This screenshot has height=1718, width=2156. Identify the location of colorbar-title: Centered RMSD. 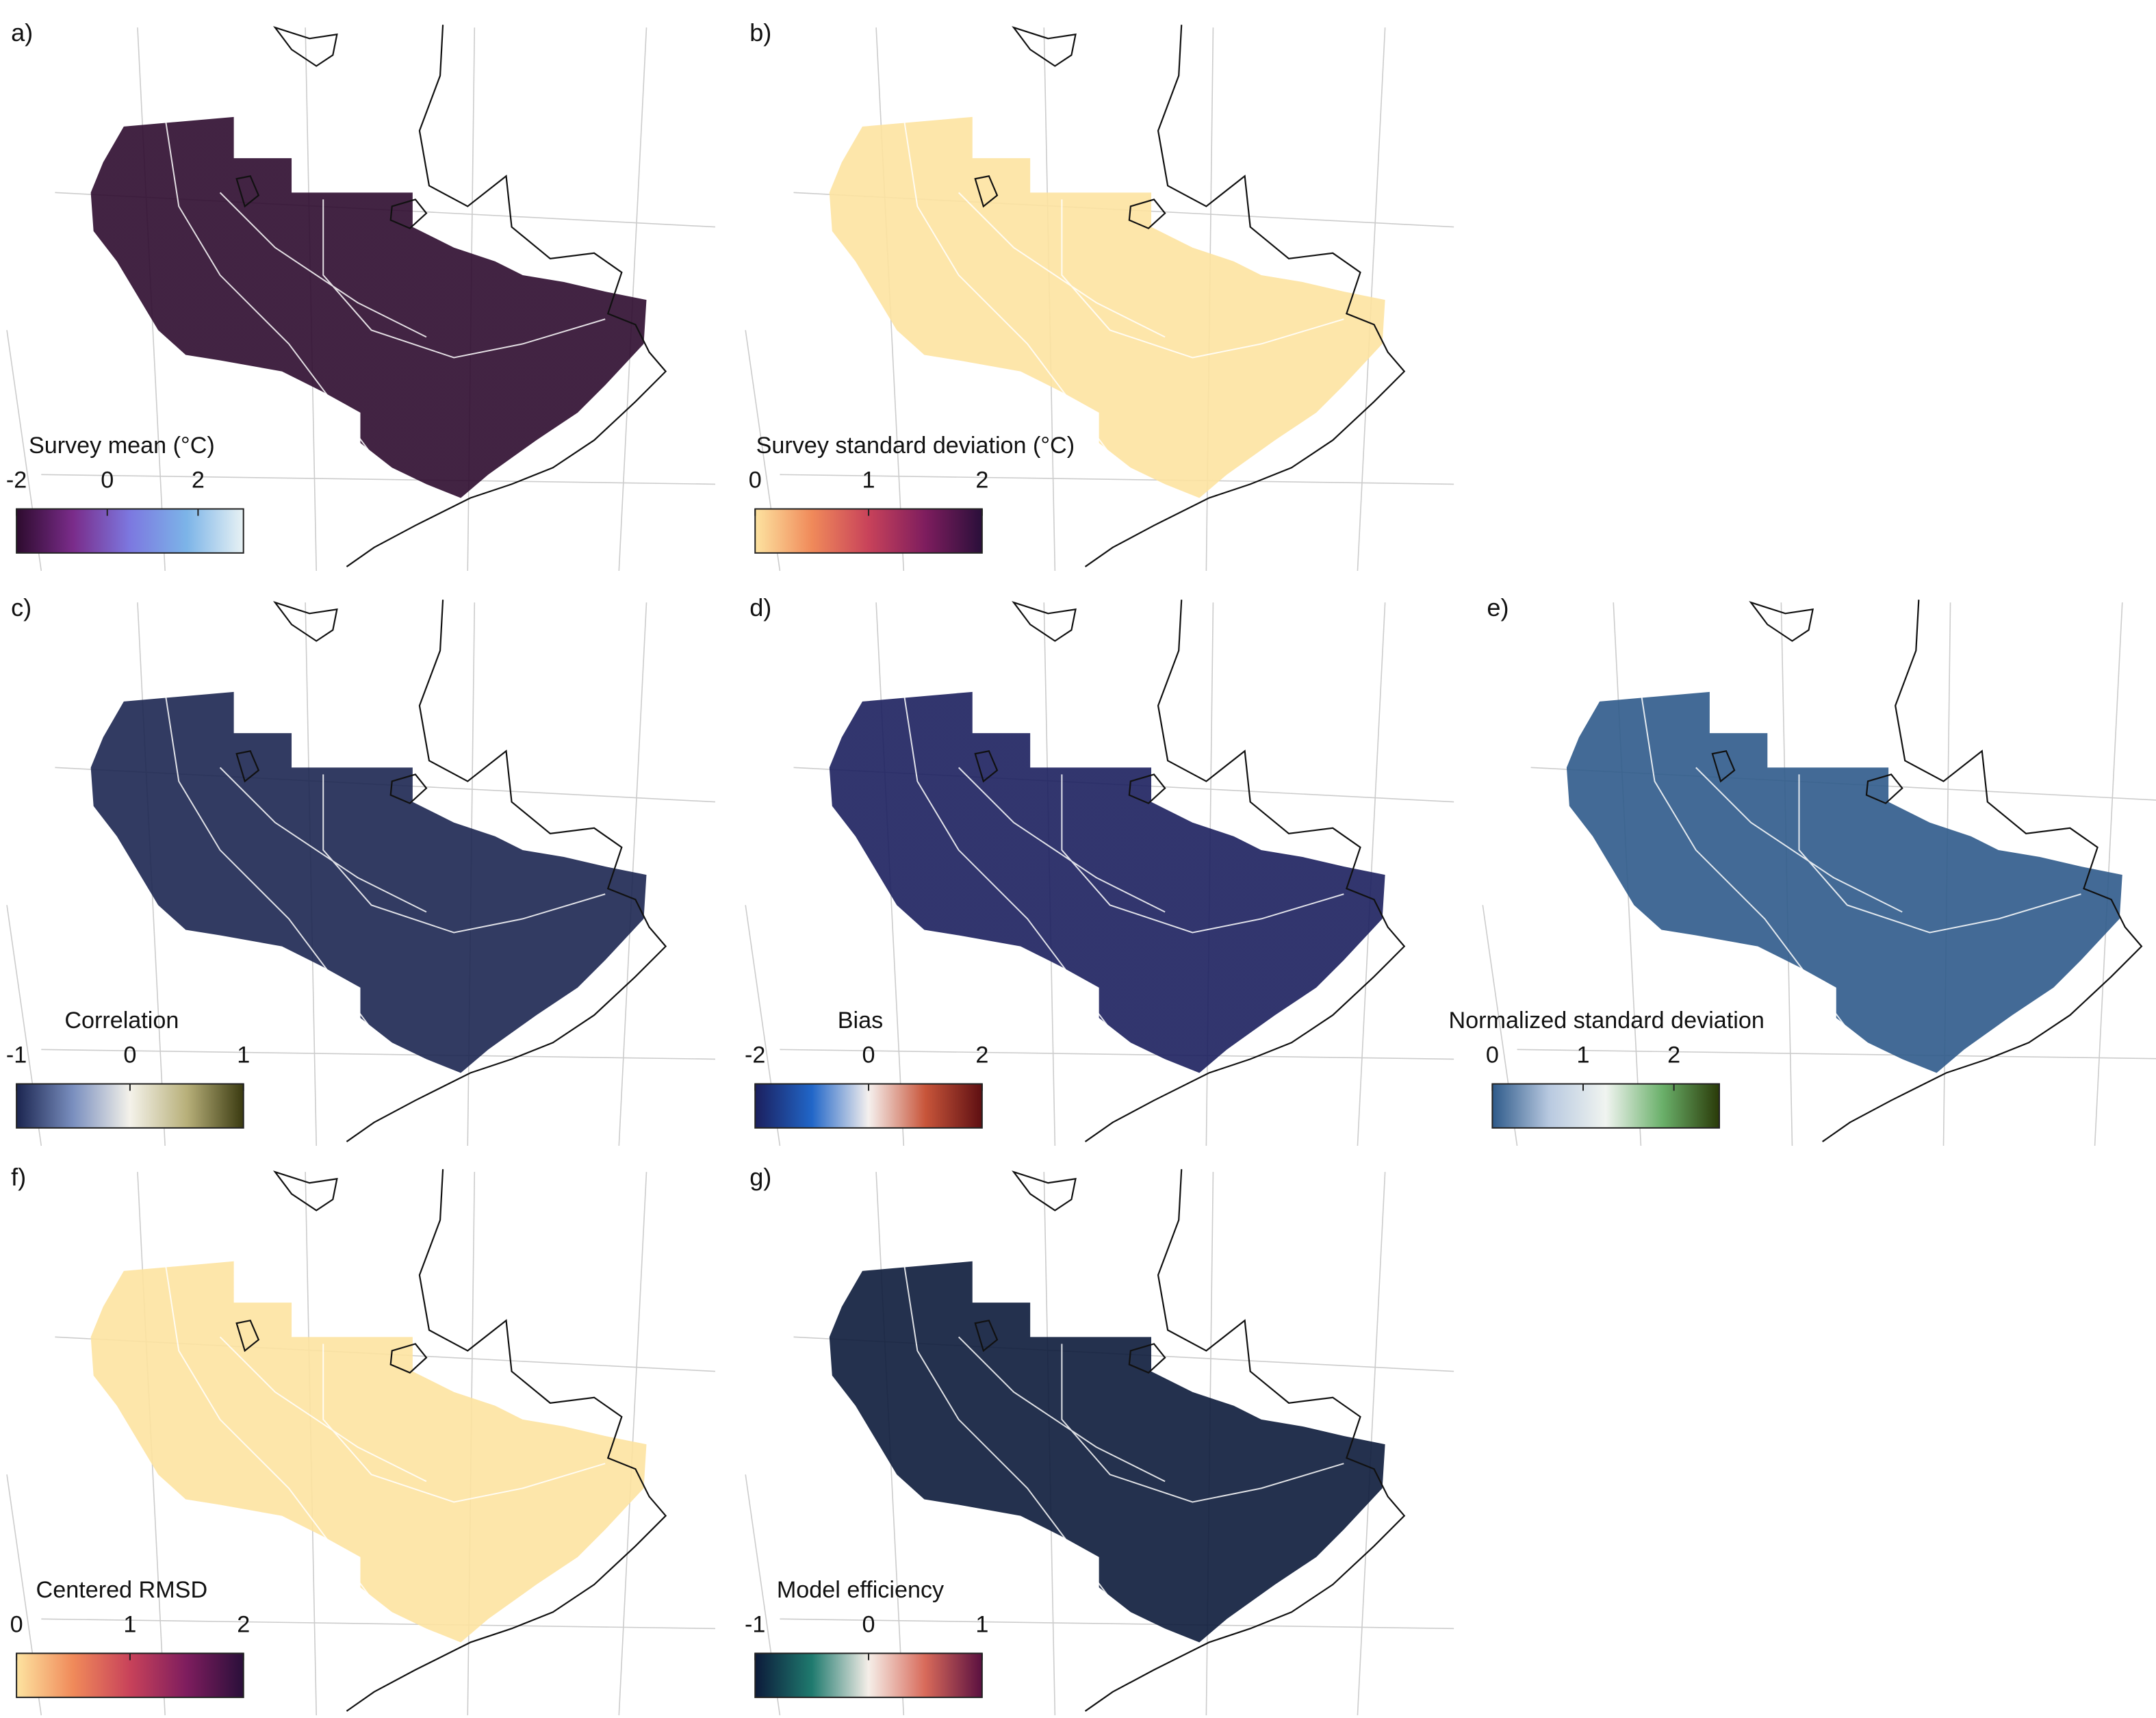
(122, 1590).